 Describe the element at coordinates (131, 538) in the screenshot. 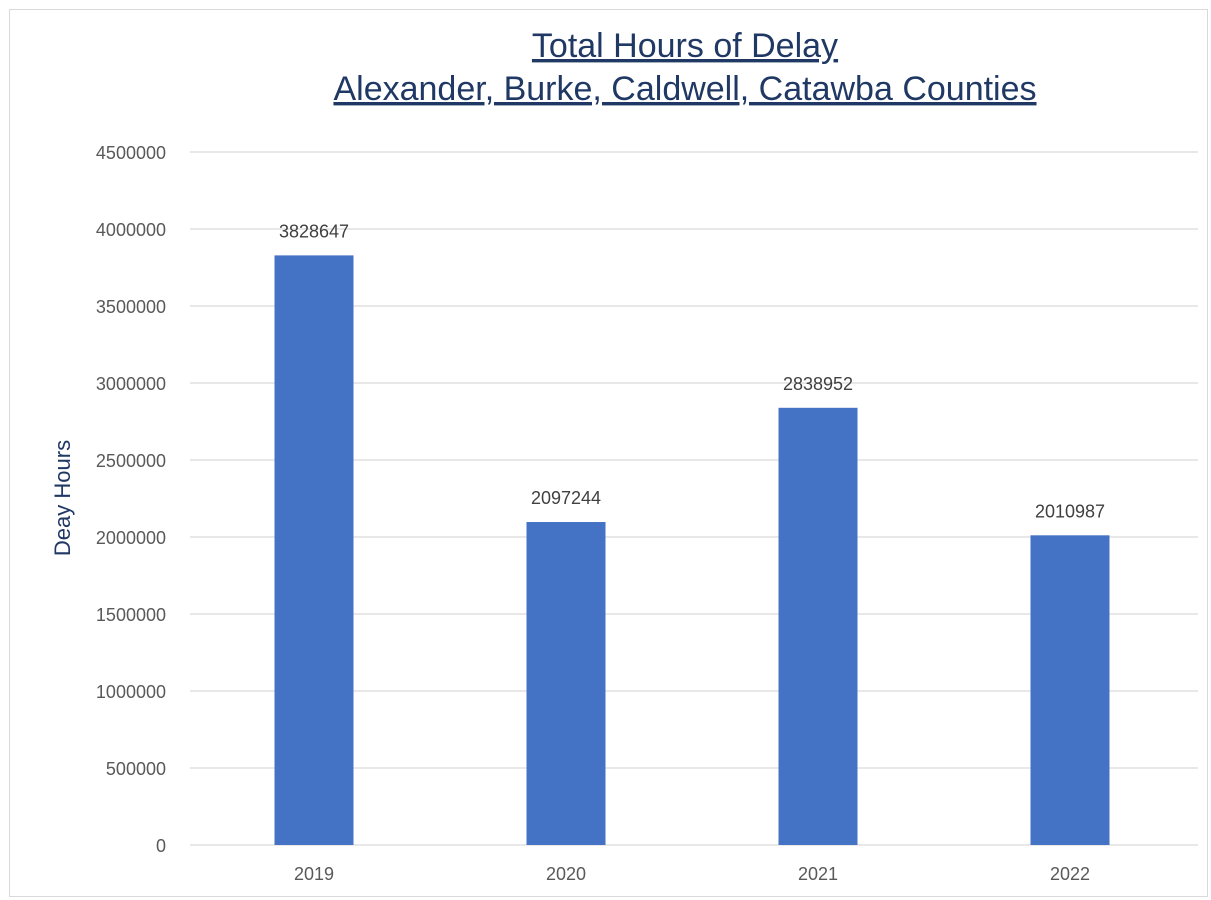

I see `y-tick-label: 2000000` at that location.